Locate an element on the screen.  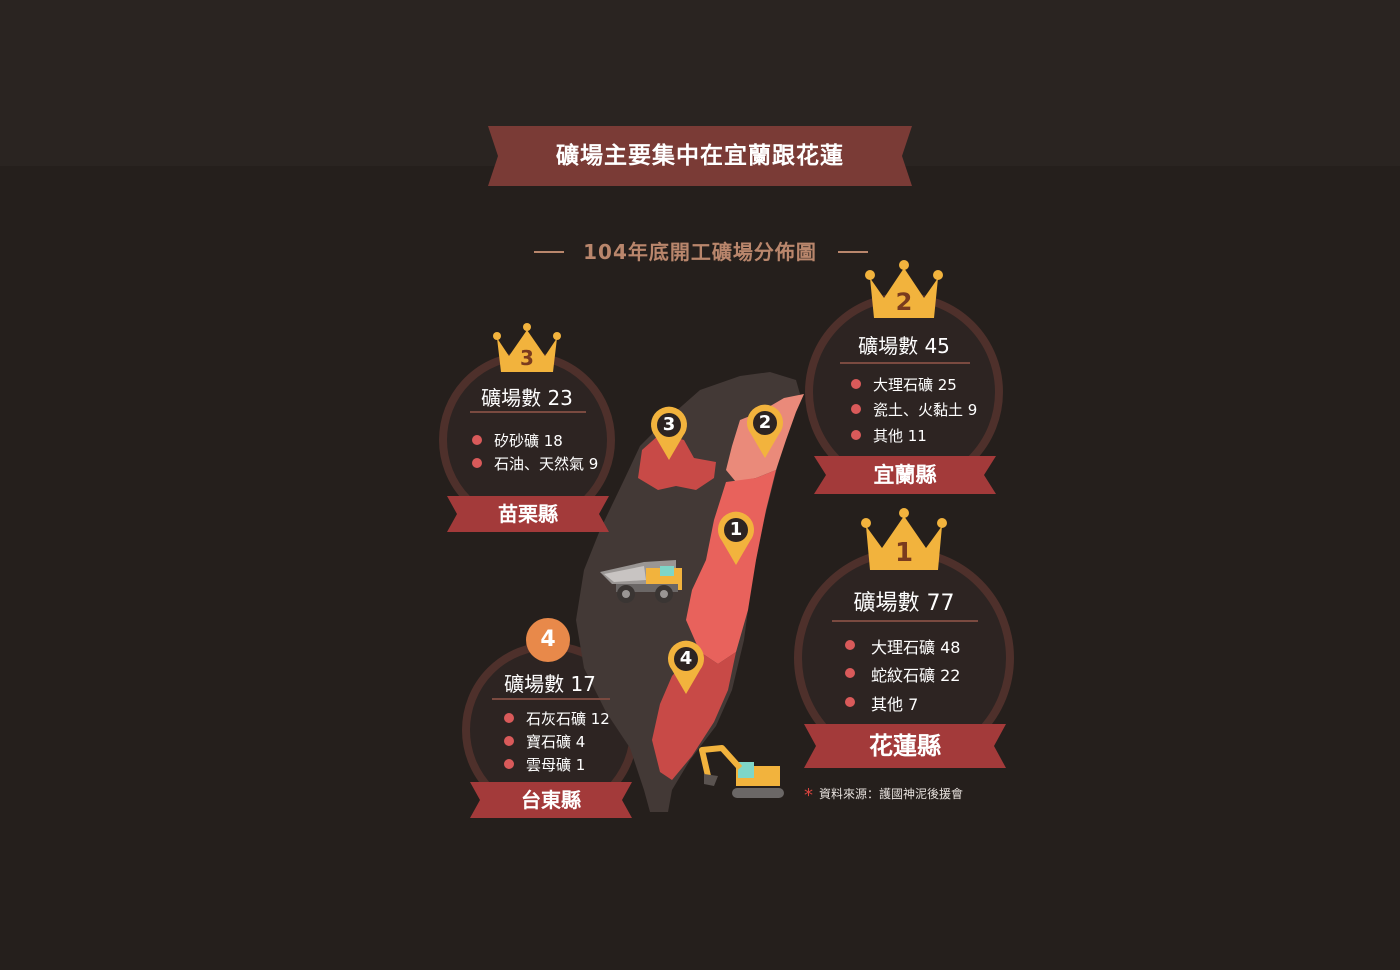
miaoli-banner: 苗栗縣 is located at coordinates (528, 514).